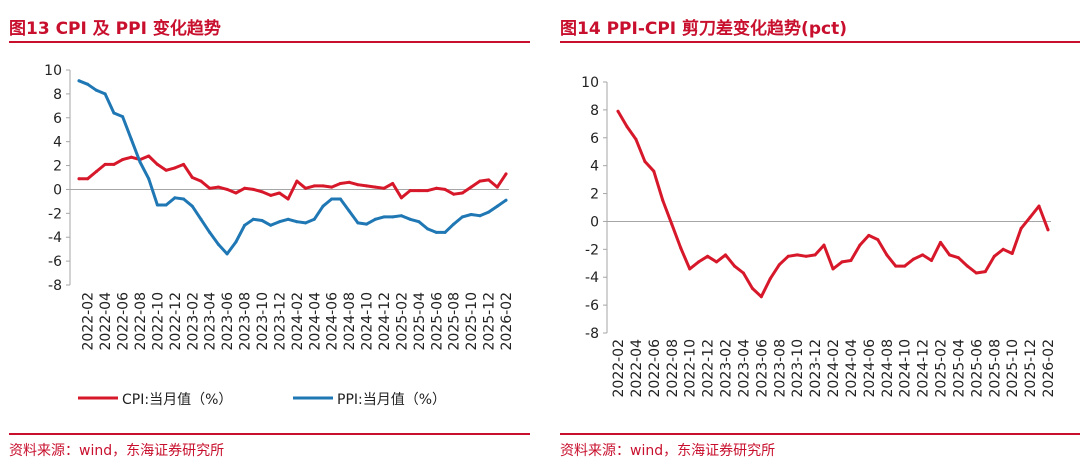 The image size is (1080, 472). I want to click on x-tick-label: 2025-02, so click(402, 321).